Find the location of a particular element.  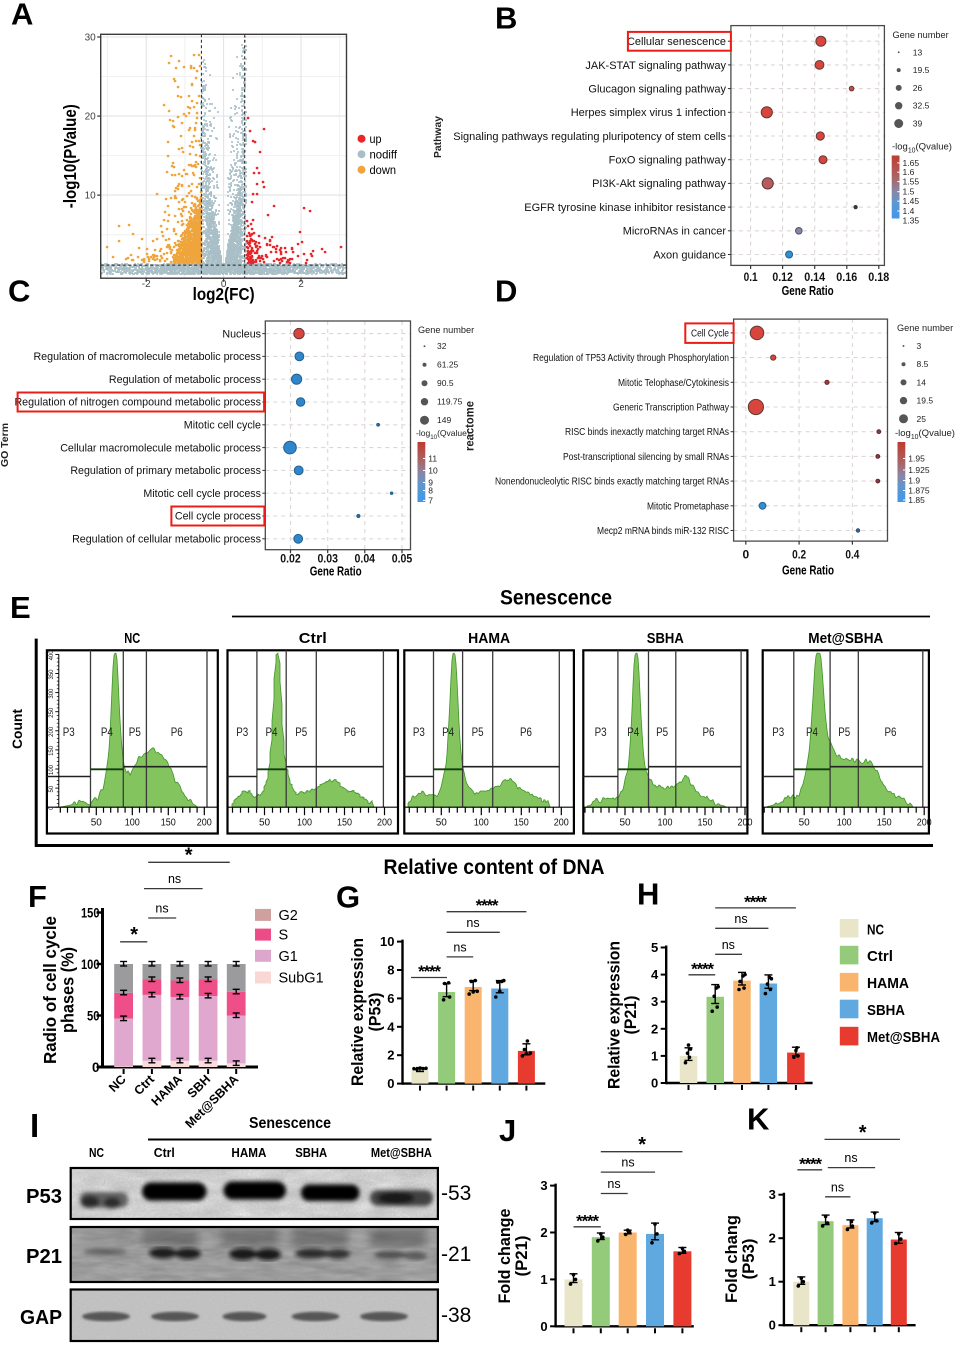

svg-text: NC is located at coordinates (96, 1153).